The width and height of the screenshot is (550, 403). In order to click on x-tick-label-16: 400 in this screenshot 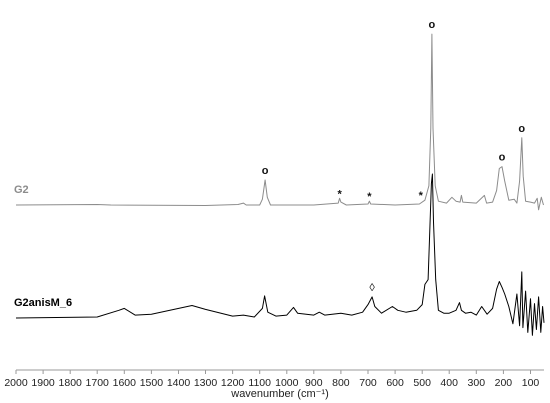, I will do `click(449, 383)`.